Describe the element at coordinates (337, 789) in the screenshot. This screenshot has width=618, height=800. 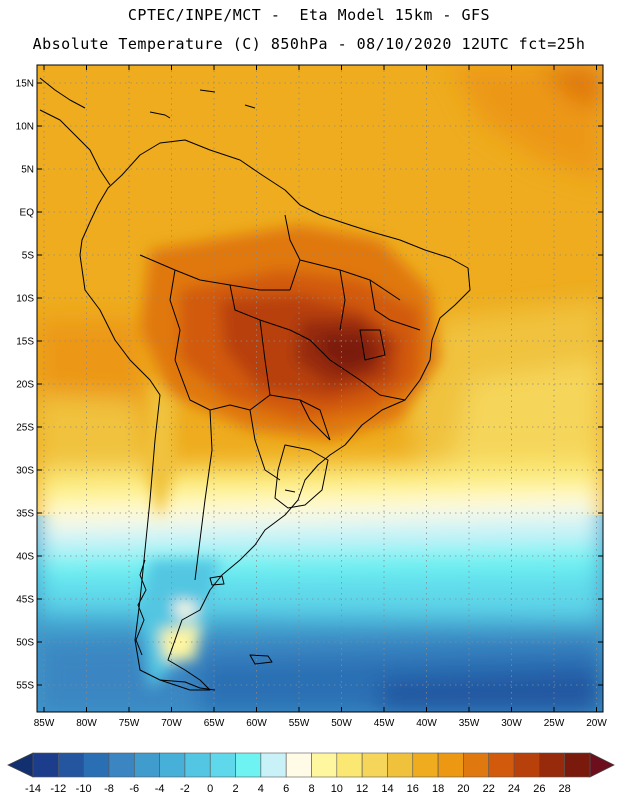
I see `colorbar-label: 10` at that location.